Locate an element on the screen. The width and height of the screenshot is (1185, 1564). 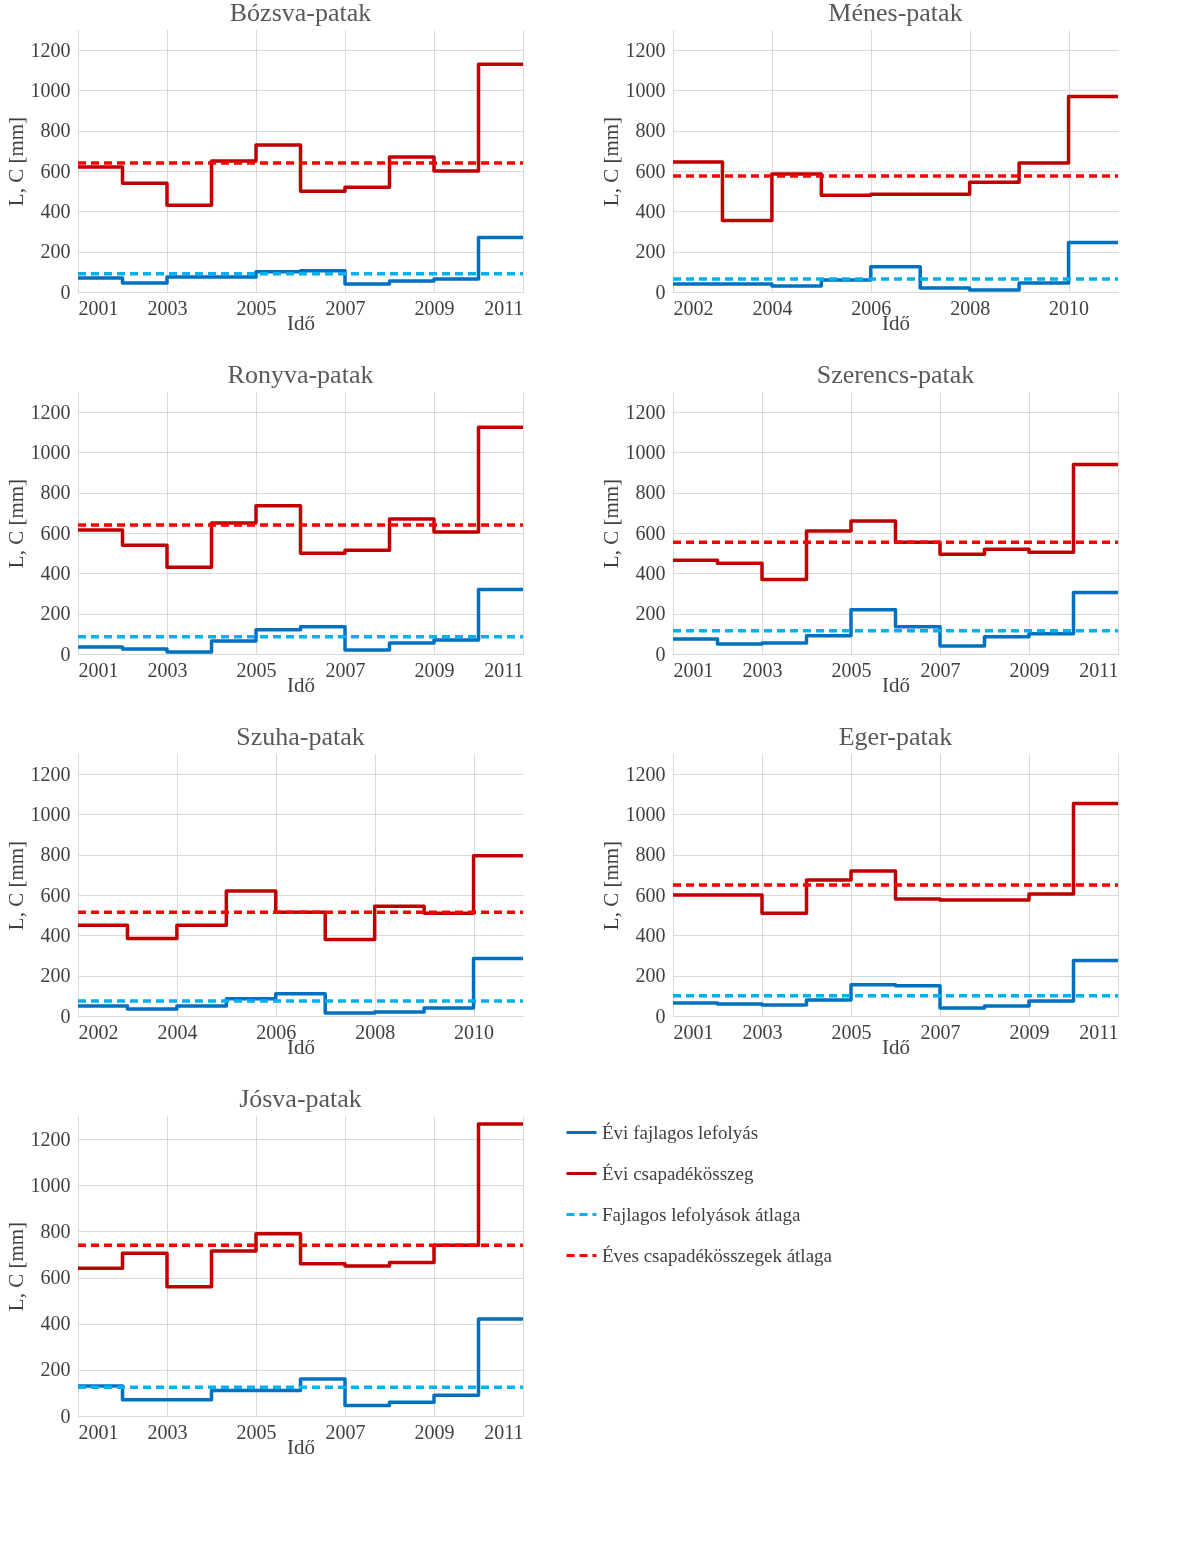
chart-title: Bózsva-patak is located at coordinates (300, 13).